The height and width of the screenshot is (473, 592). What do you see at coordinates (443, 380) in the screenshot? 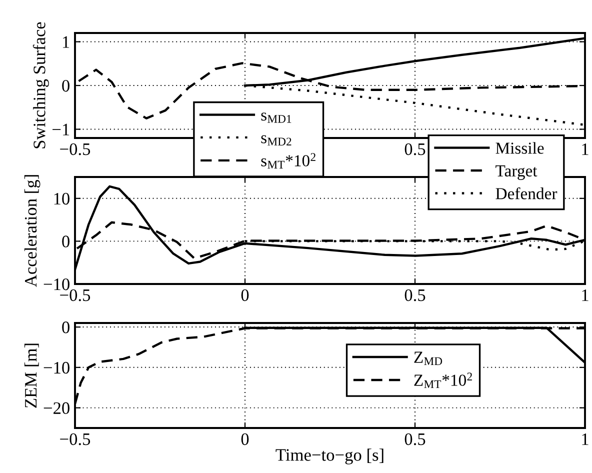
I see `legend-label: Z$_{MT}$*10$^{2}$` at bounding box center [443, 380].